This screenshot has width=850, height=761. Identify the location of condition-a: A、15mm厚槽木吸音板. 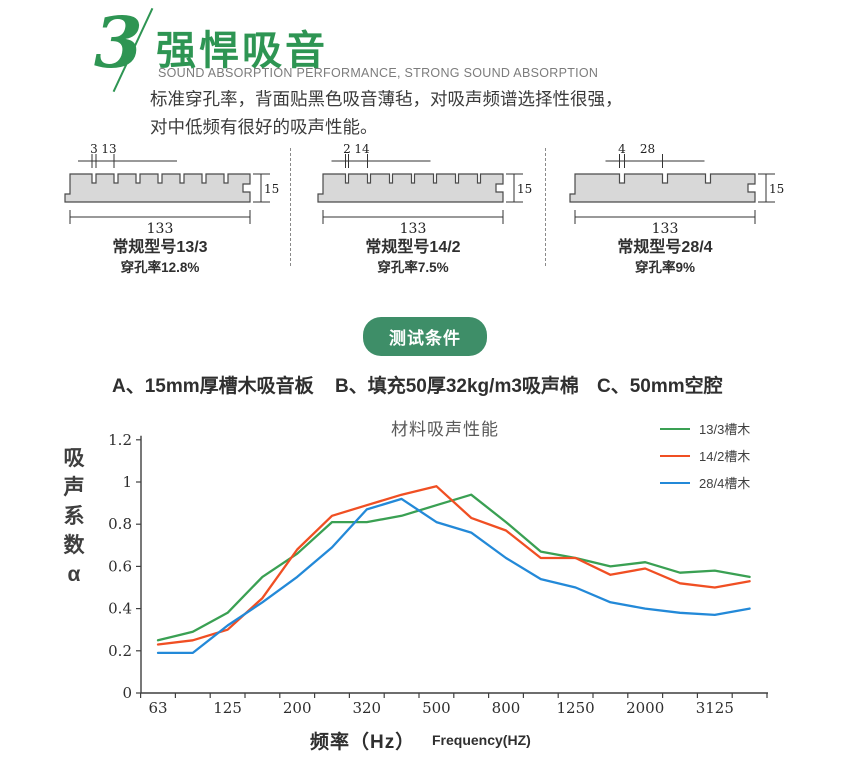
(213, 386).